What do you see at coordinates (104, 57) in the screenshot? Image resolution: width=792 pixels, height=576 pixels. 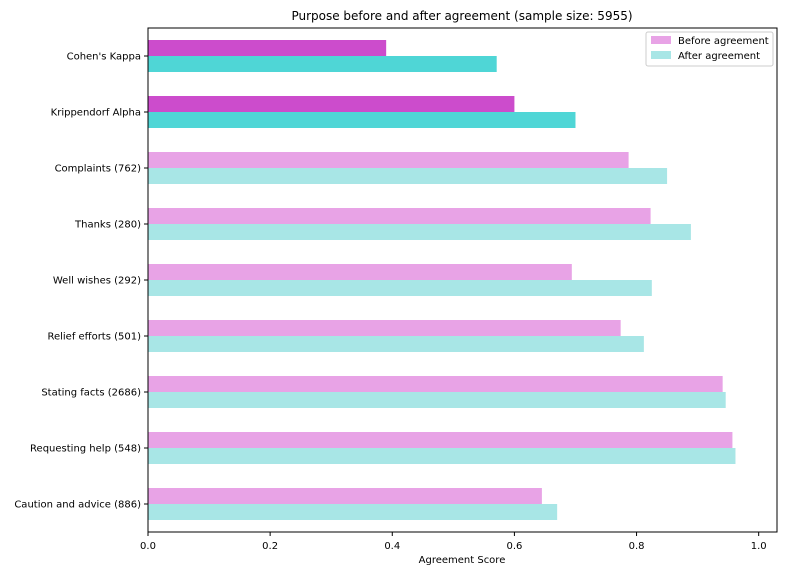 I see `y-tick-label: Cohen's Kappa` at bounding box center [104, 57].